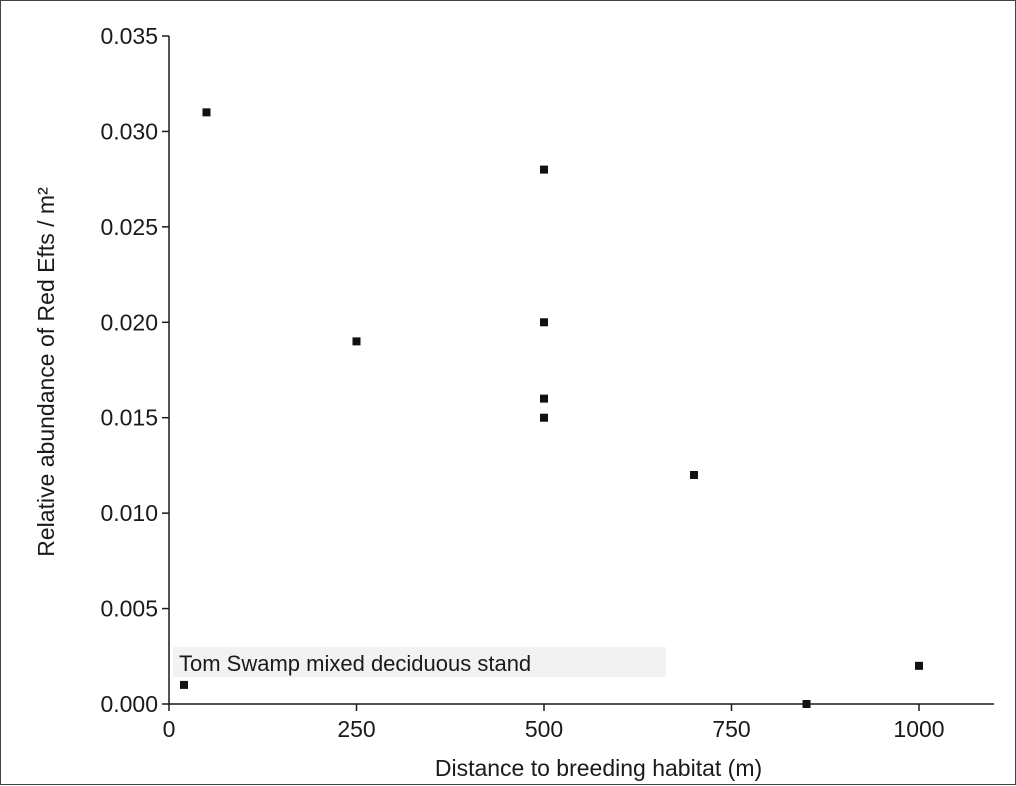  I want to click on y-tick-label: 0.020, so click(129, 322).